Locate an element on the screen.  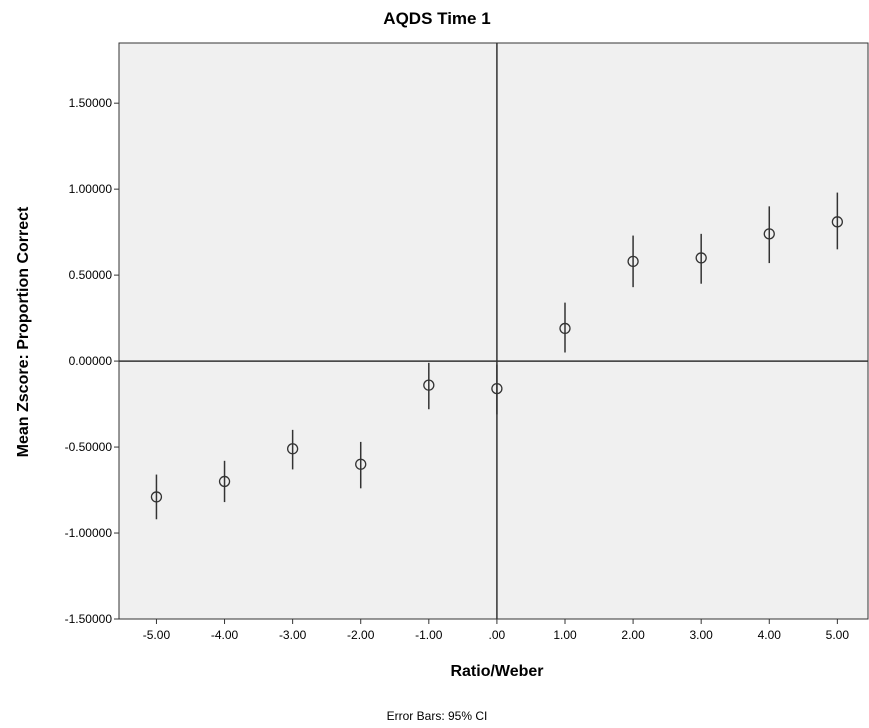
y-tick-label: 1.00000 is located at coordinates (91, 189).